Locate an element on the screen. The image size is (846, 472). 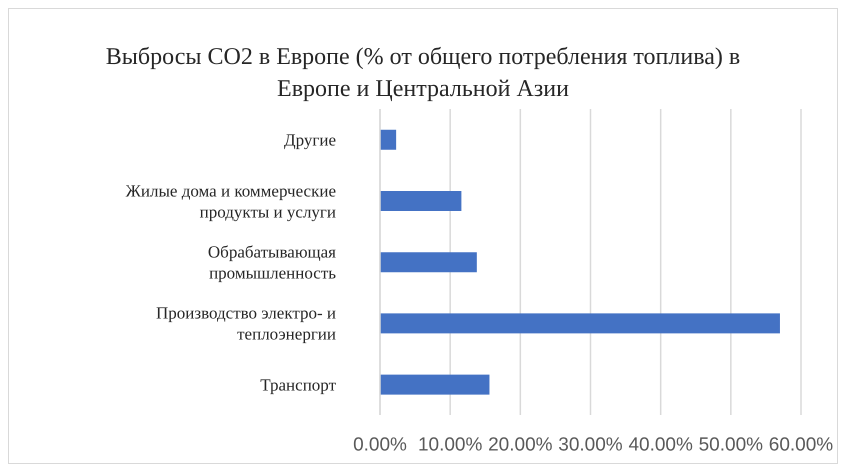
y-tick-label: Производство электро- и теплоэнергии is located at coordinates (246, 324).